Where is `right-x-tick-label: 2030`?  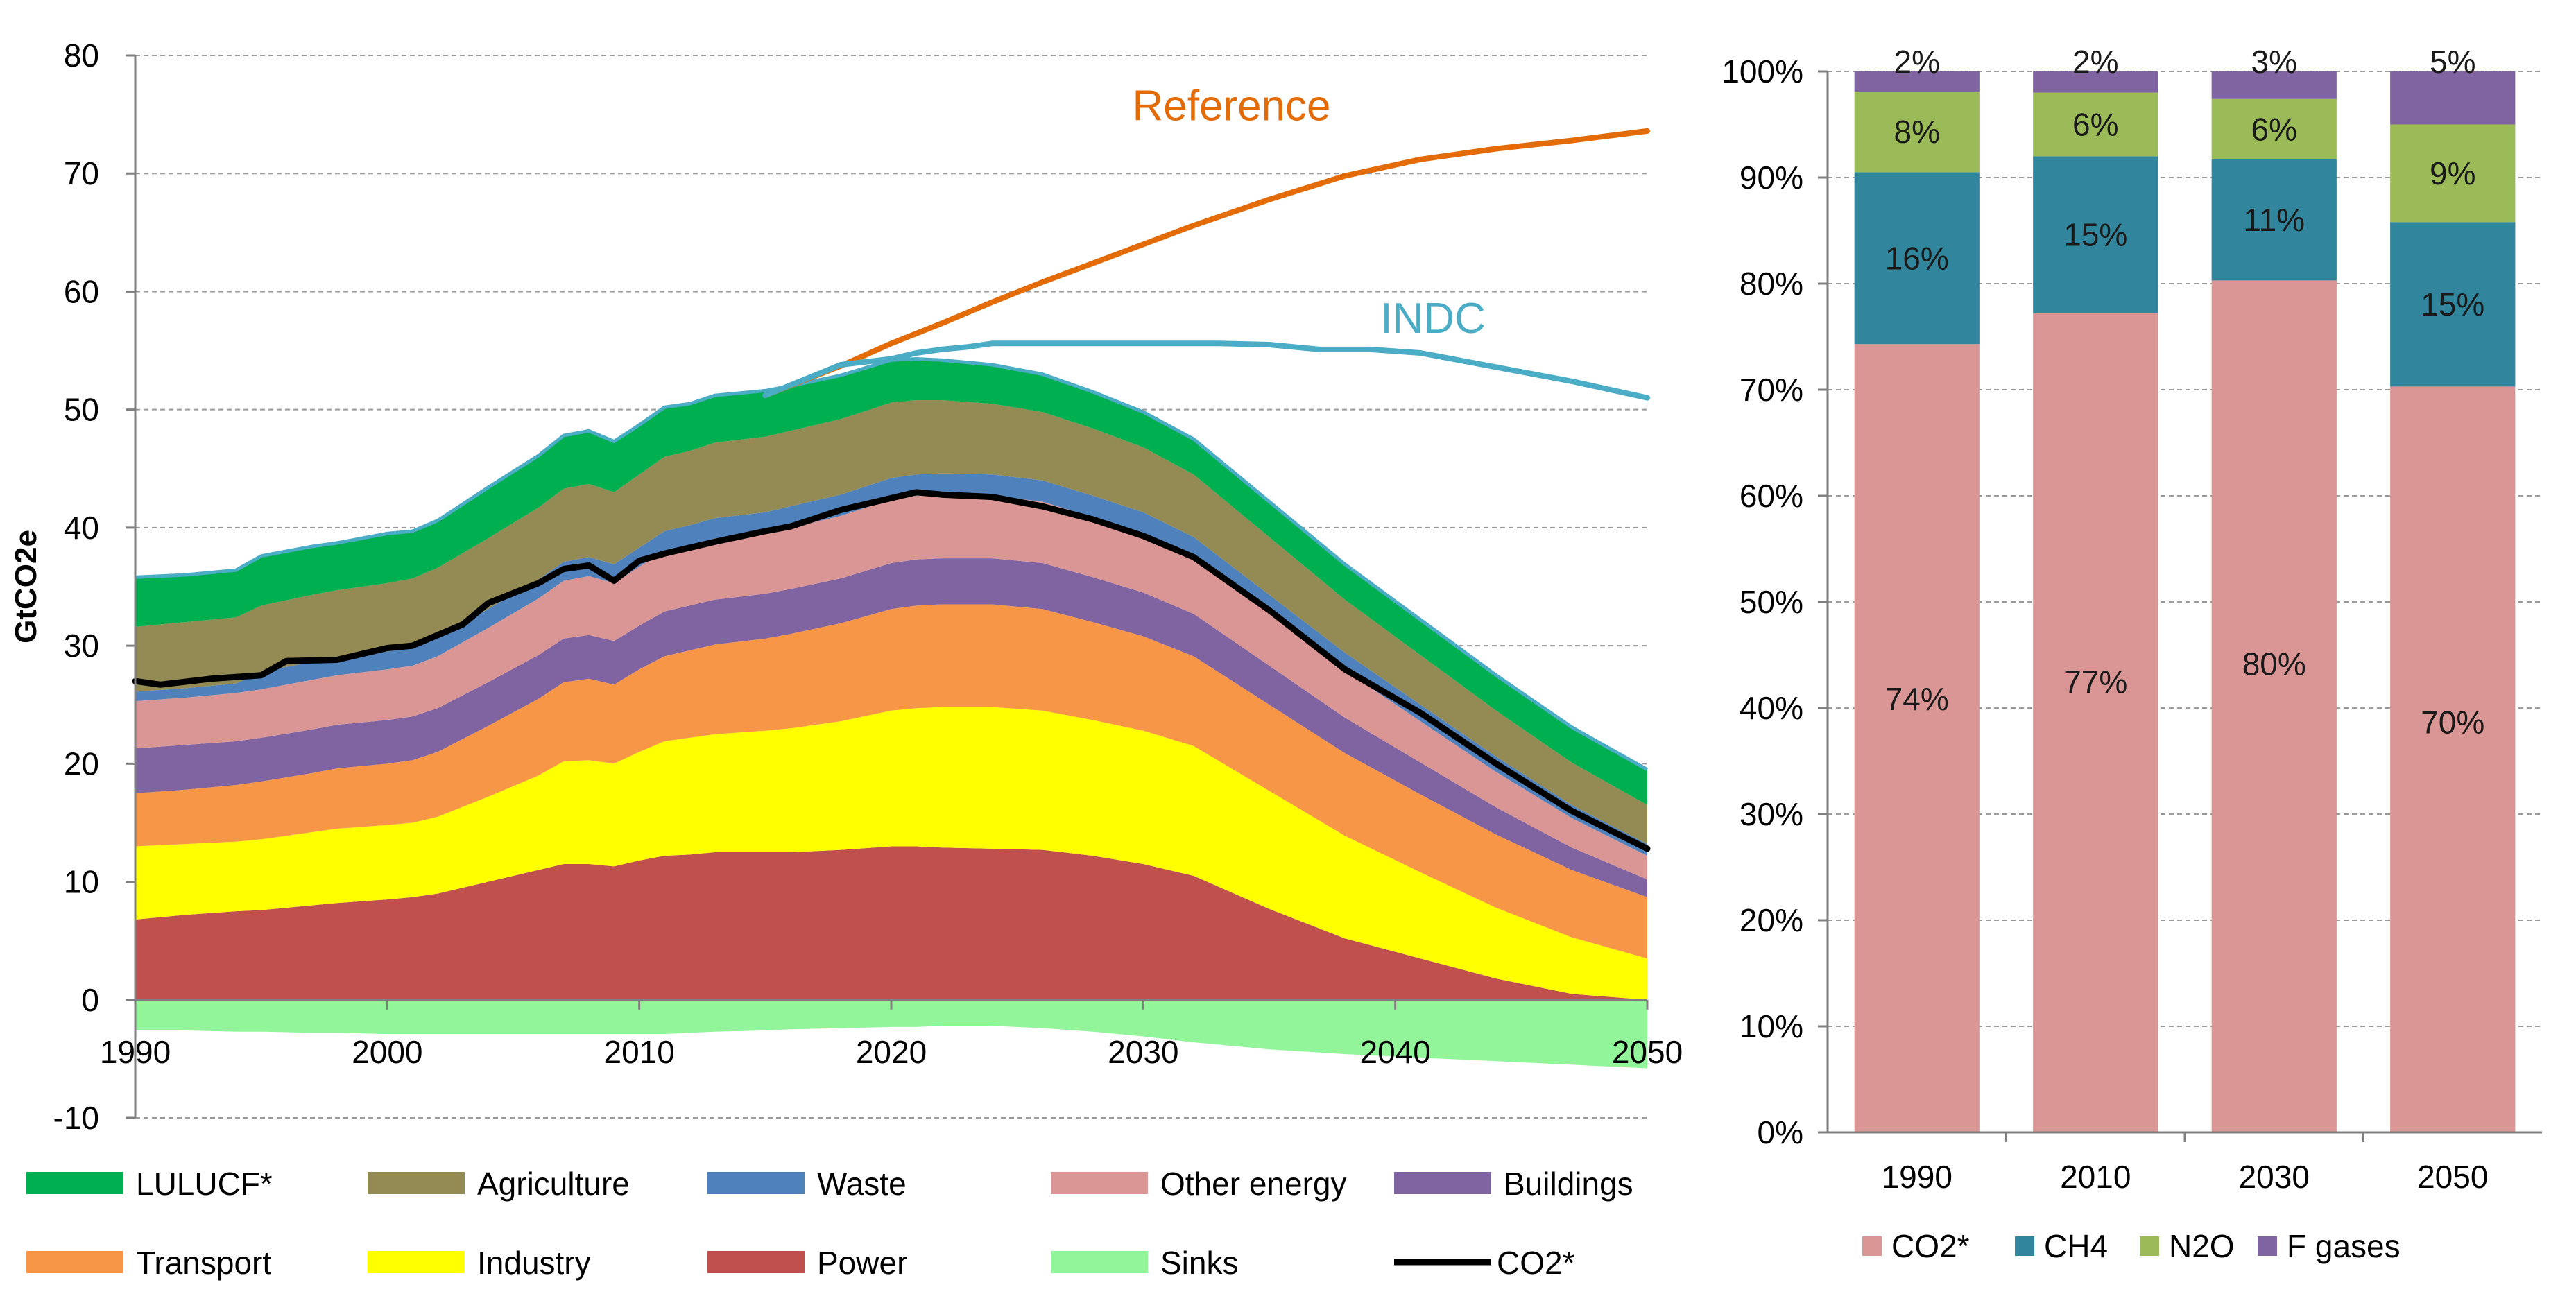 right-x-tick-label: 2030 is located at coordinates (2274, 1177).